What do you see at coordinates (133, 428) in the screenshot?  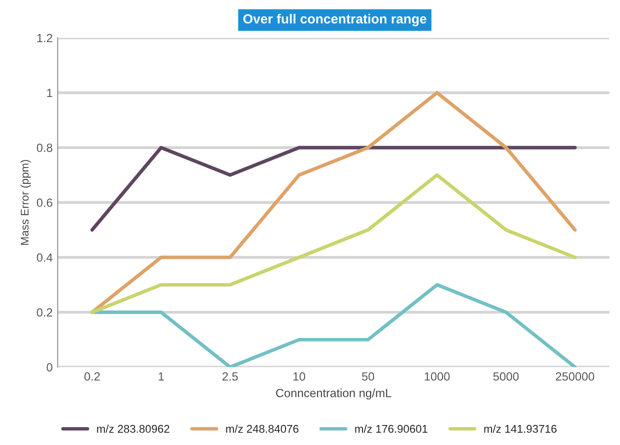 I see `legend-label: m/z 283.80962` at bounding box center [133, 428].